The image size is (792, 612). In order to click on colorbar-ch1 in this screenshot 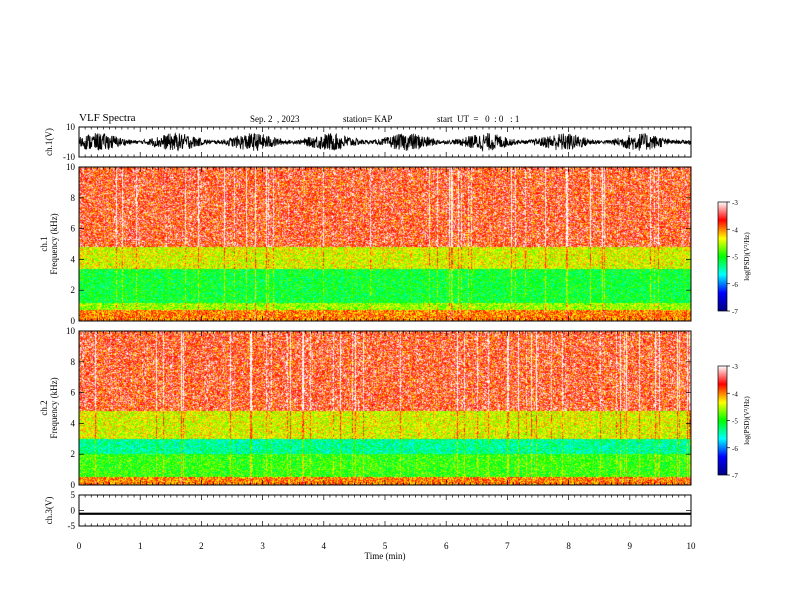, I will do `click(722, 256)`.